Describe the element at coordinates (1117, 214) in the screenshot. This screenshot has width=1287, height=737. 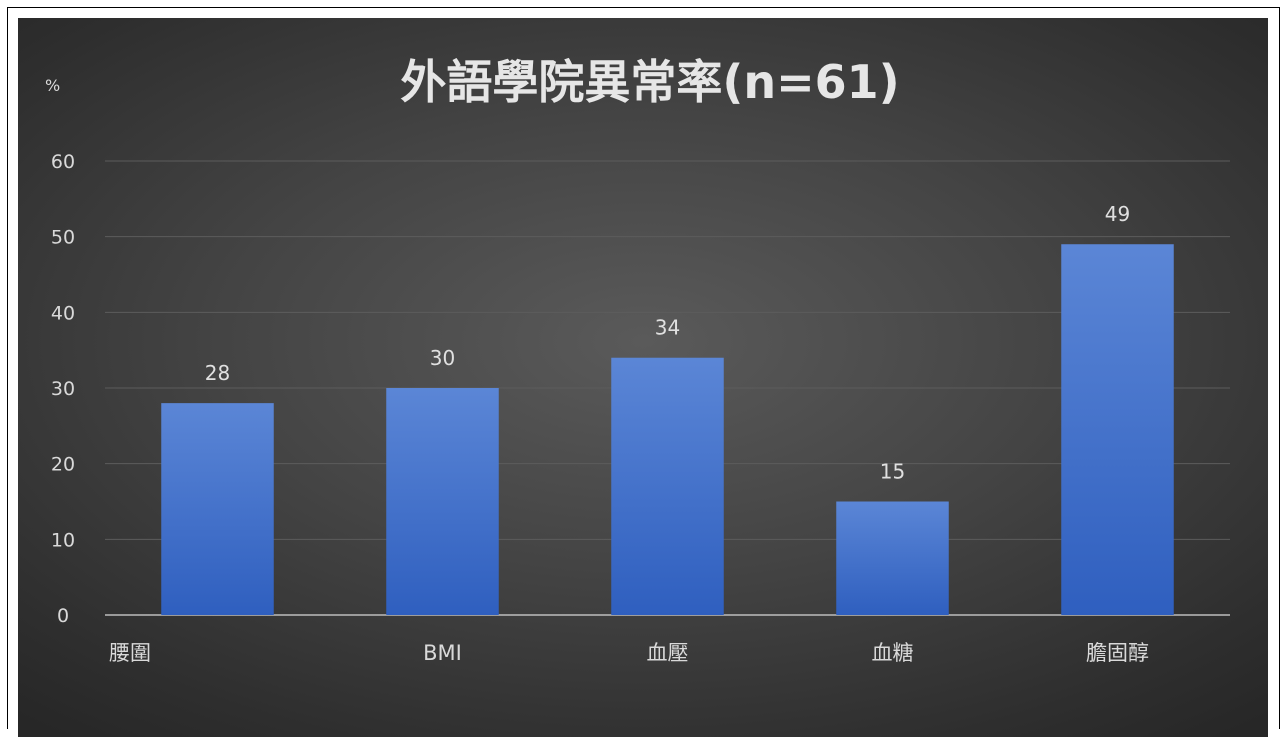
I see `data-label-5: 49` at that location.